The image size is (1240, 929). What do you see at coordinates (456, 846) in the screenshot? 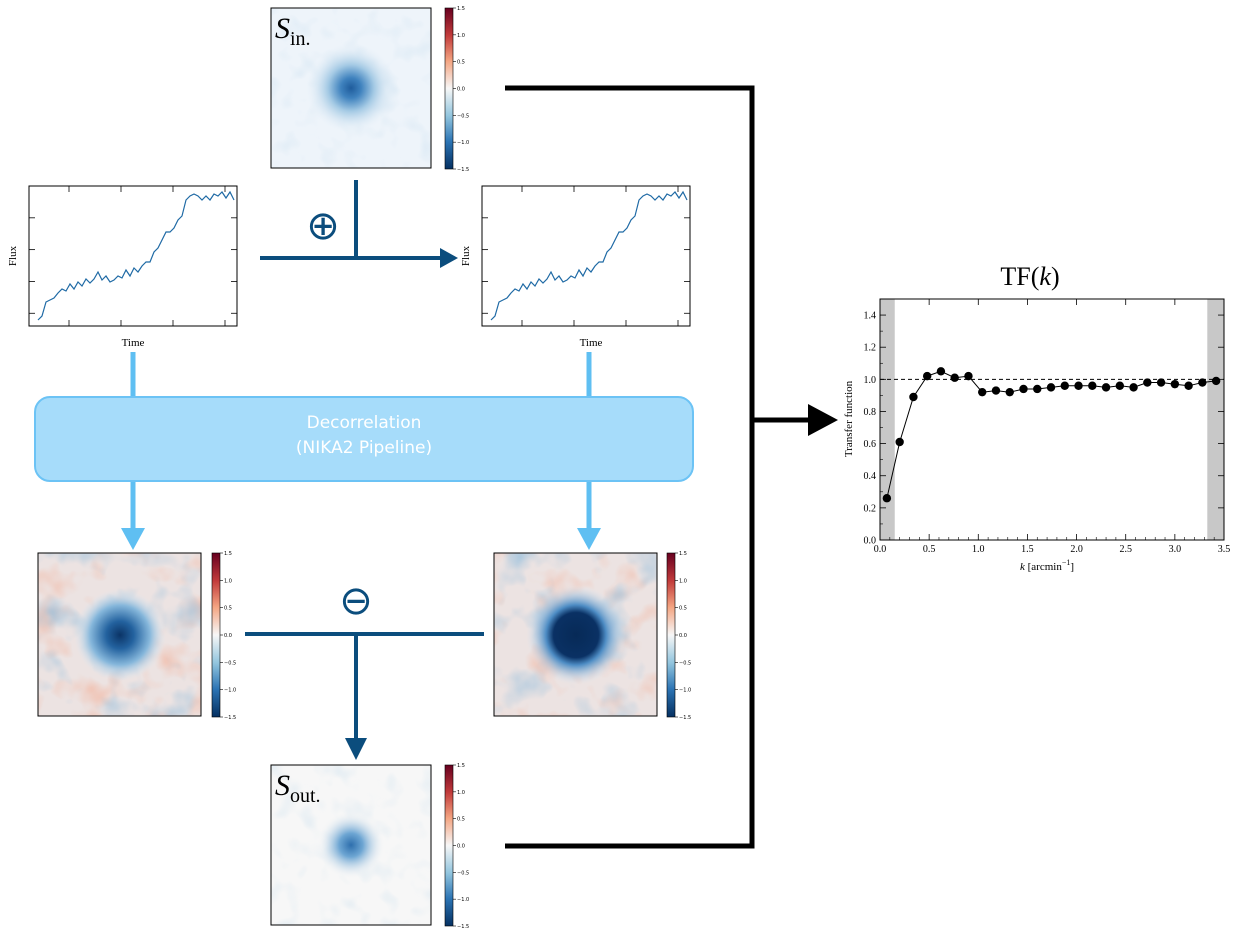
I see `output-colorbar: 1.5 1.0 0.5 0.0 −0.5 −1.0 −1.5` at bounding box center [456, 846].